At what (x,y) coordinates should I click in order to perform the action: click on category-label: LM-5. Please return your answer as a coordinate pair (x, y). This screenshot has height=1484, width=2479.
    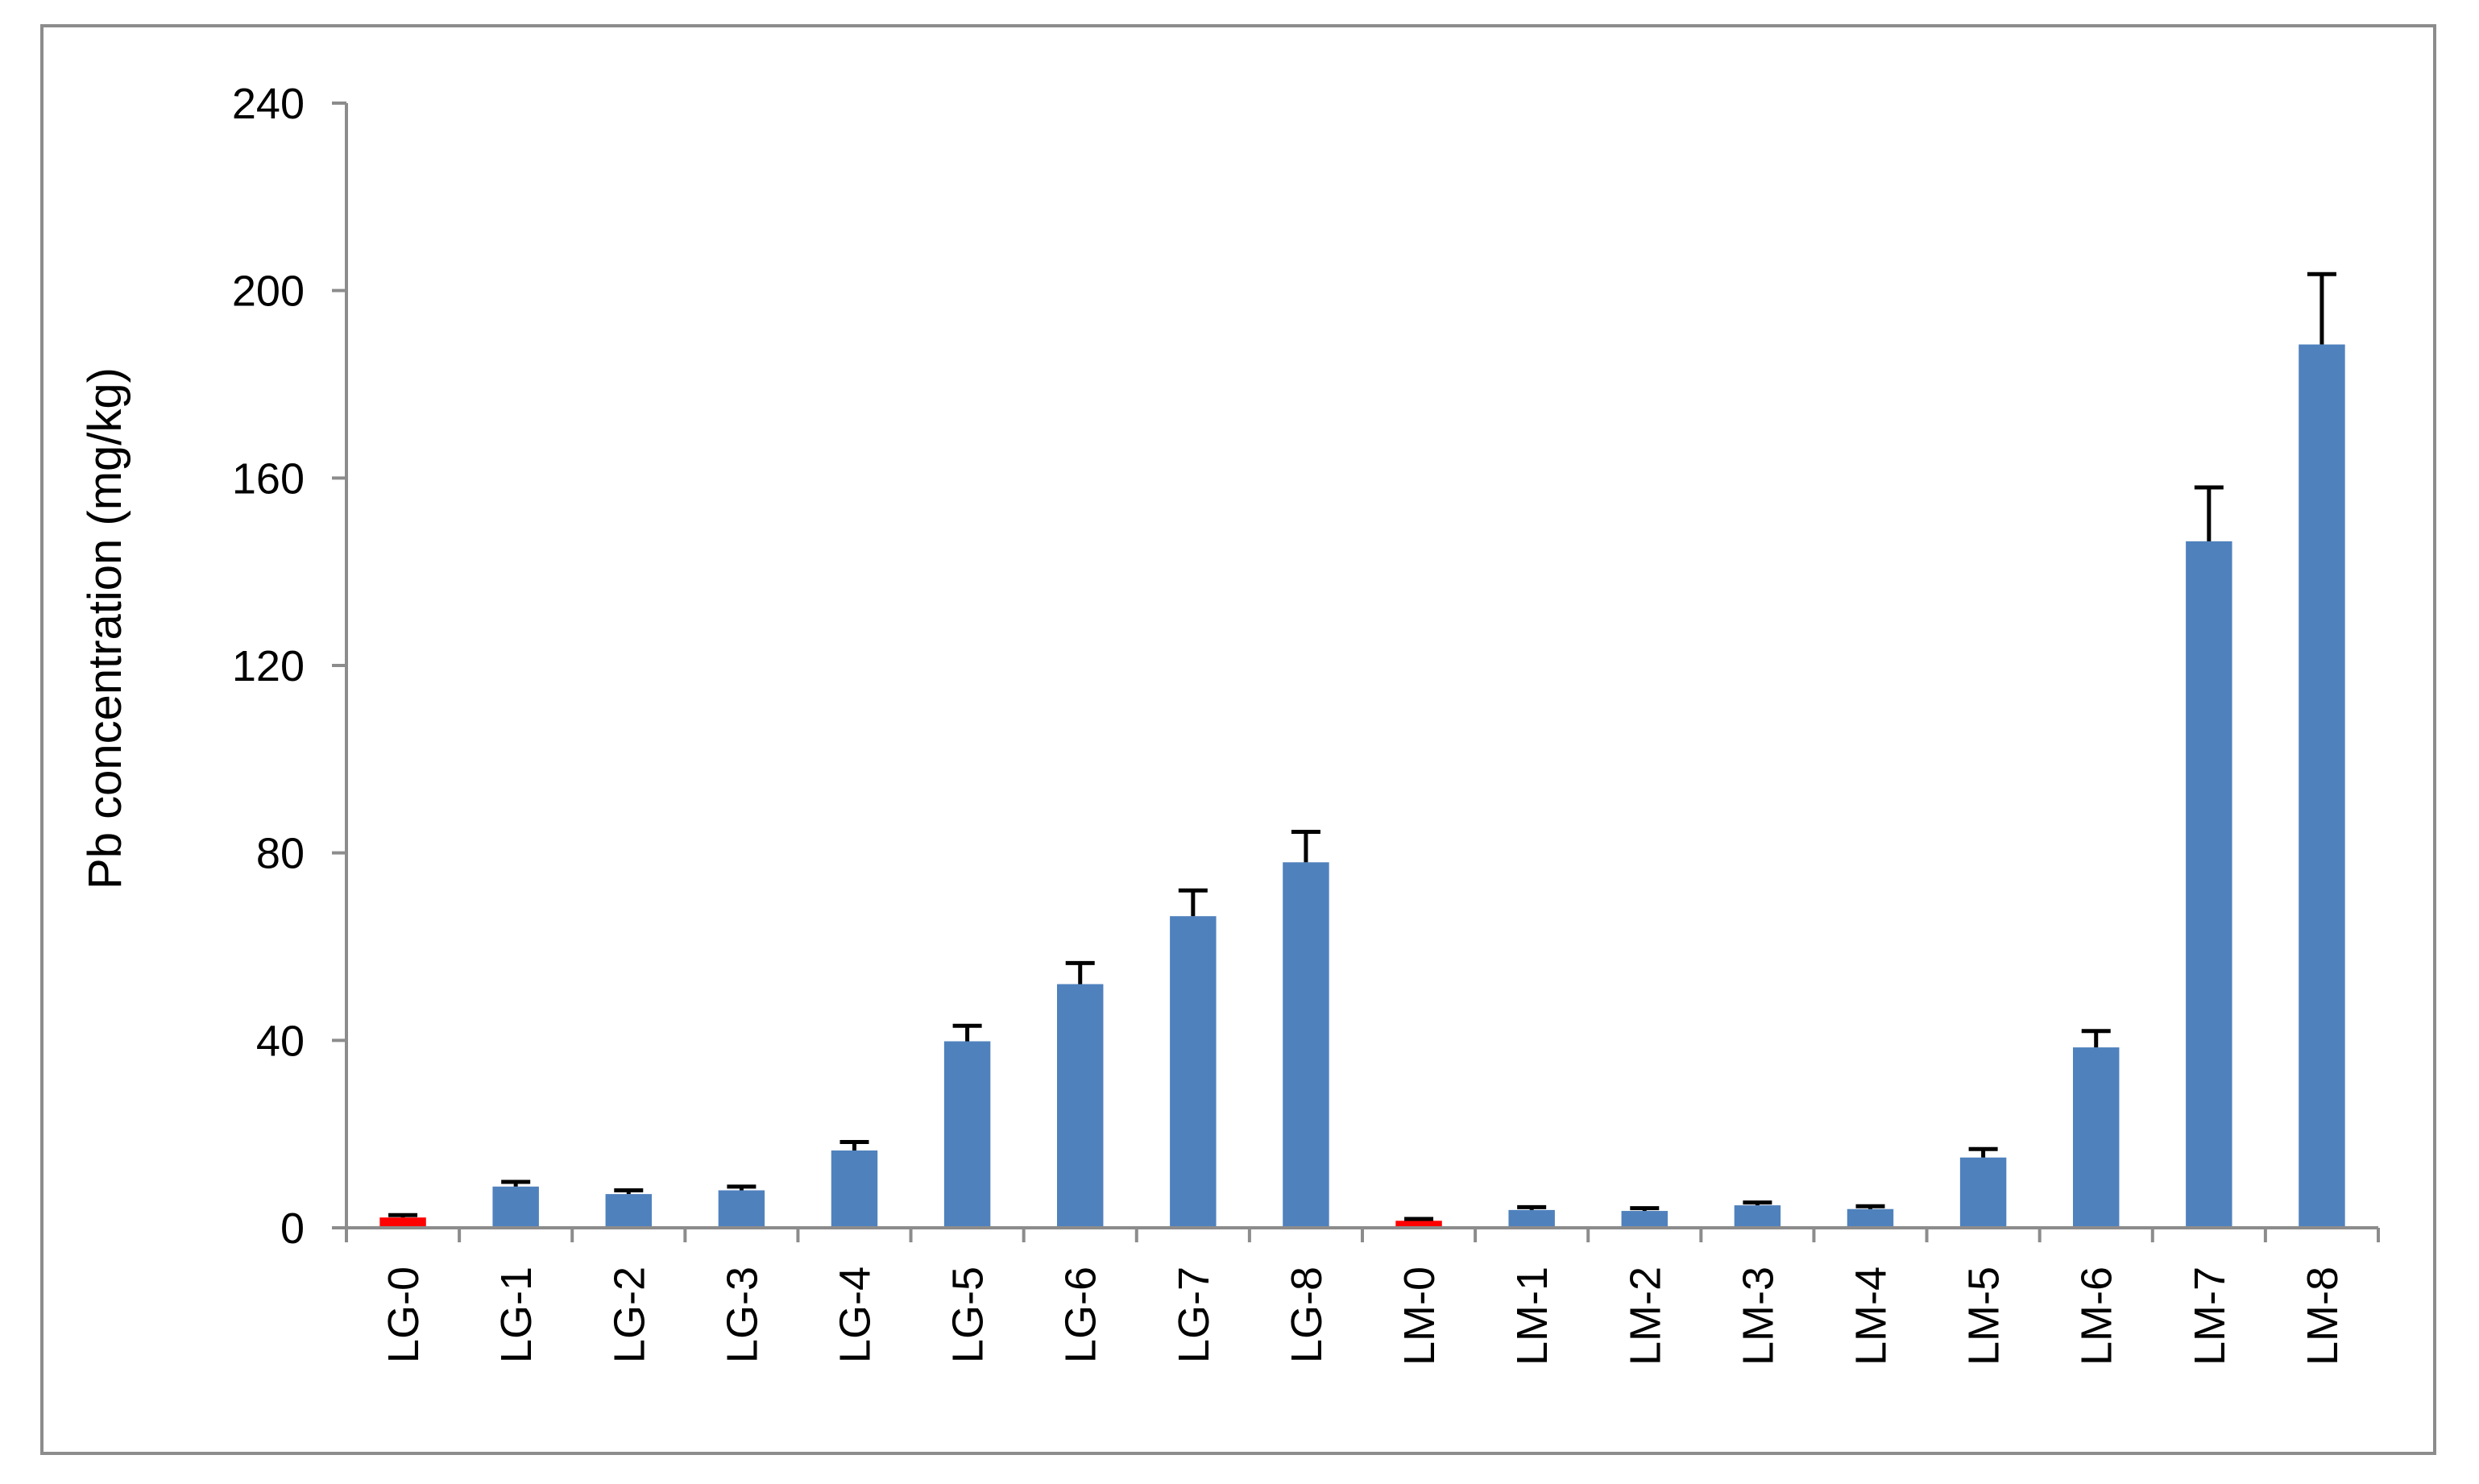
    Looking at the image, I should click on (1984, 1316).